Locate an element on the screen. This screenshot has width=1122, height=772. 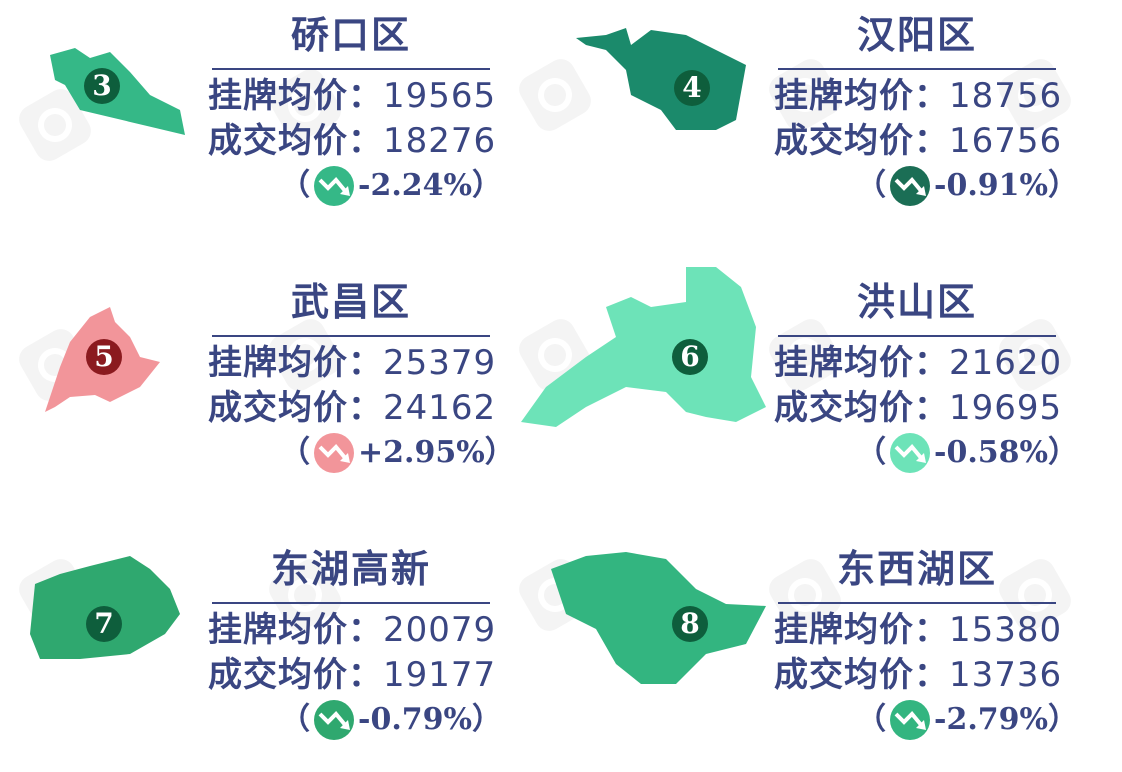
deal-price-value: 19695 is located at coordinates (1006, 408).